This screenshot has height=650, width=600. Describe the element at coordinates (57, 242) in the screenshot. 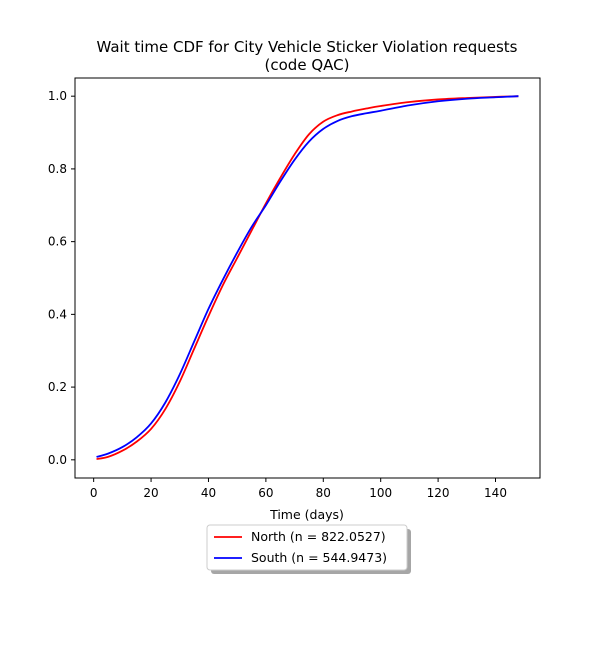

I see `y-tick-label: 0.6` at that location.